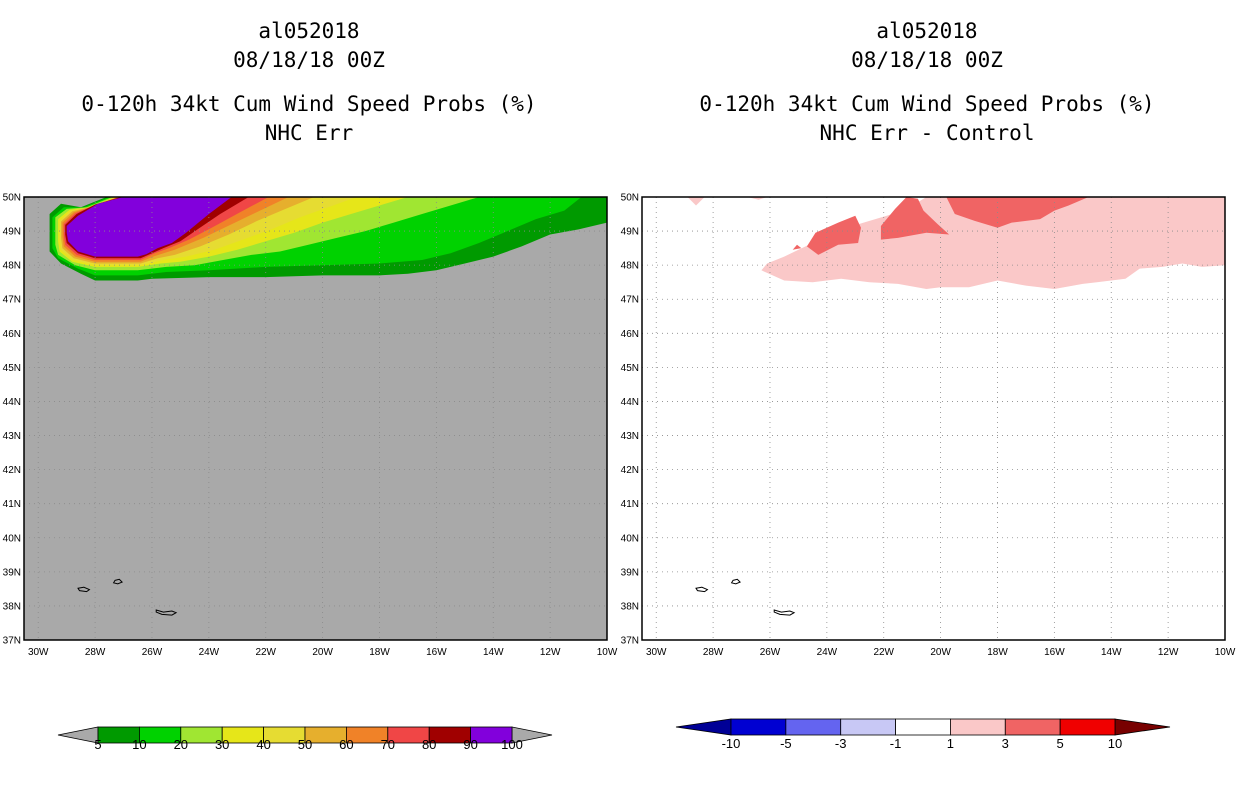  What do you see at coordinates (896, 743) in the screenshot?
I see `colorbar-label: -1` at bounding box center [896, 743].